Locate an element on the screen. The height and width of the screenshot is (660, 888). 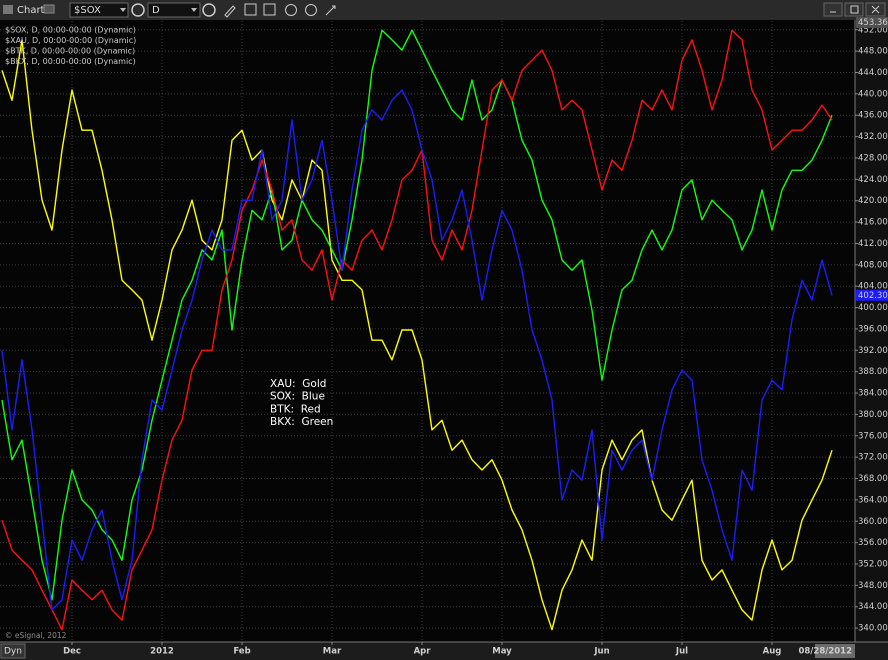
y-tick-label: 416.00 is located at coordinates (873, 223).